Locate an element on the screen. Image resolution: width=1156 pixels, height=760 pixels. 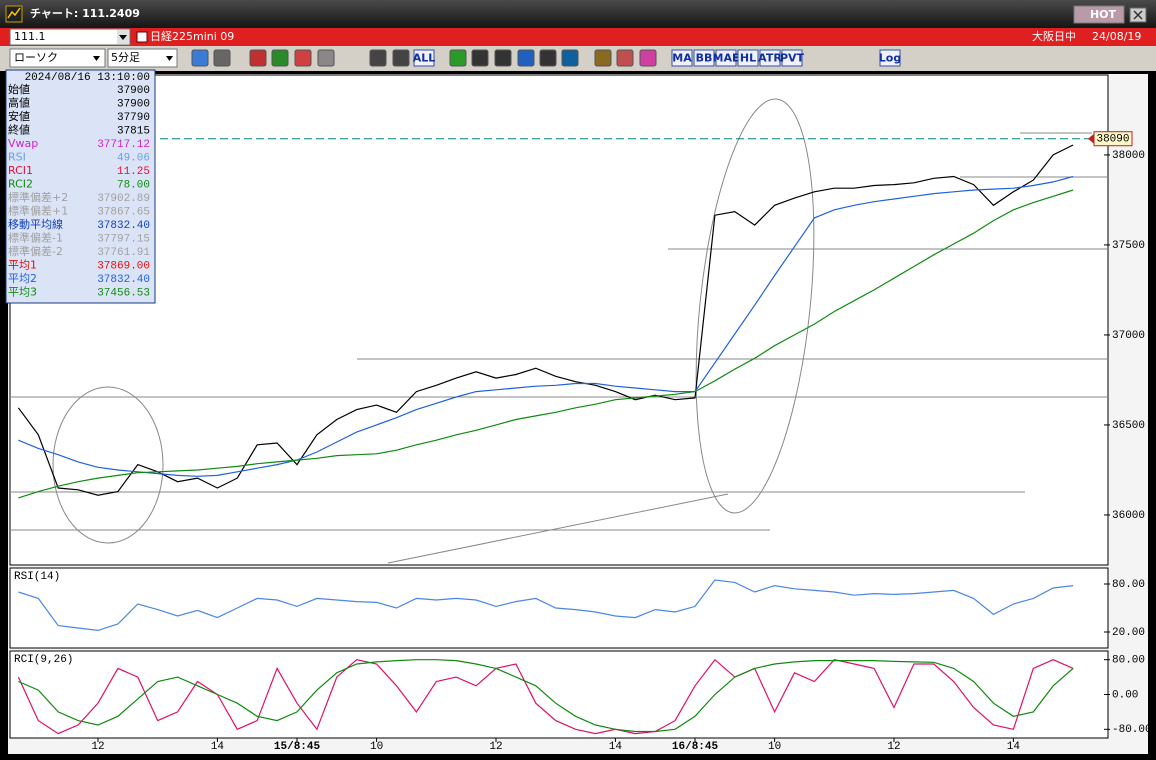
interval-dropdown is located at coordinates (142, 58).